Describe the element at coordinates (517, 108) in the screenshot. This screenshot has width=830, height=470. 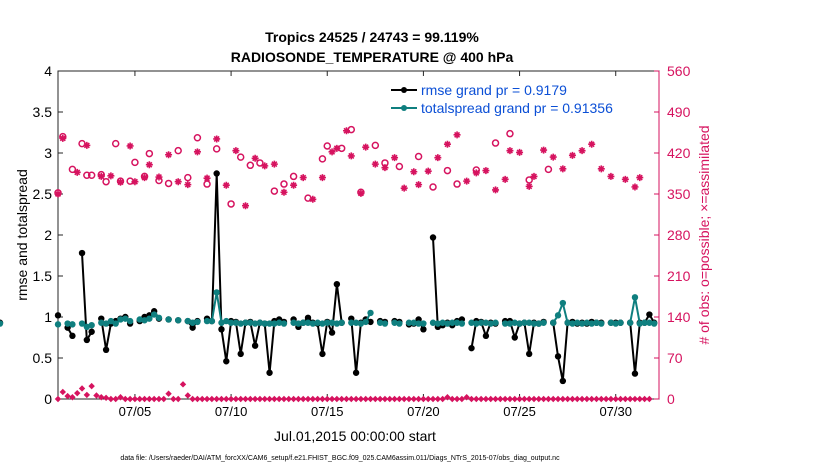
I see `legend-spread-label: totalspread grand pr = 0.91356` at that location.